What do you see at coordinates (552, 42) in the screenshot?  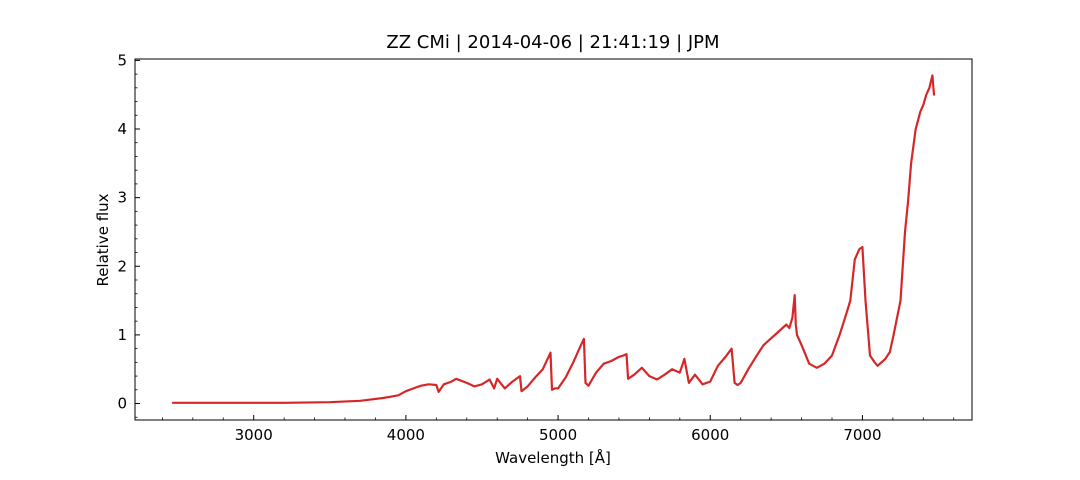 I see `chart-title: ZZ CMi | 2014-04-06 | 21:41:19 | JPM` at bounding box center [552, 42].